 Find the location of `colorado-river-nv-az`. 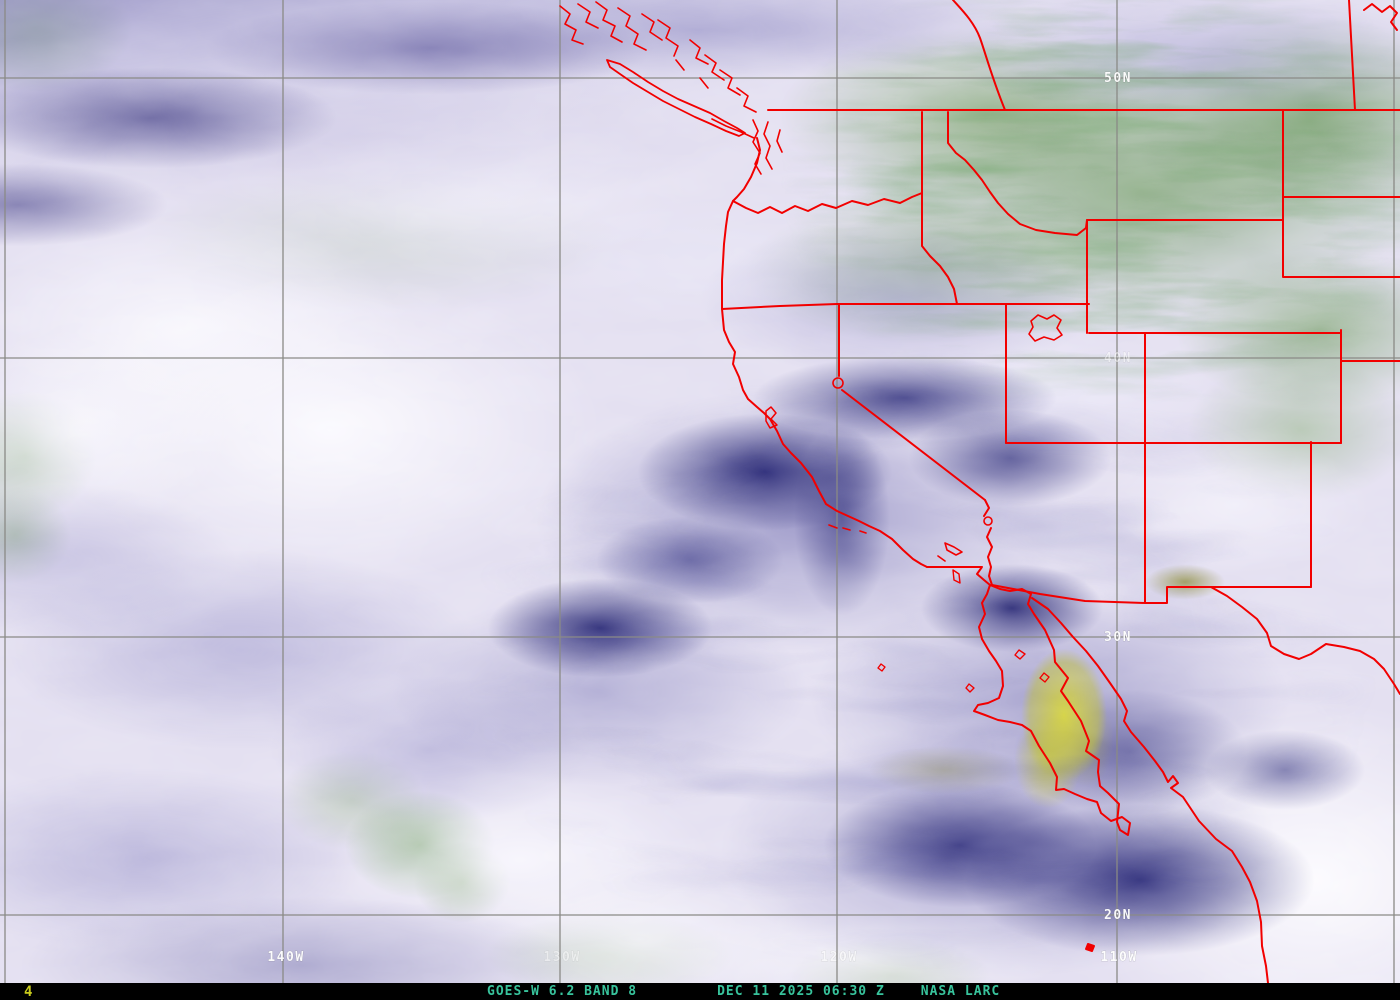

colorado-river-nv-az is located at coordinates (988, 542).